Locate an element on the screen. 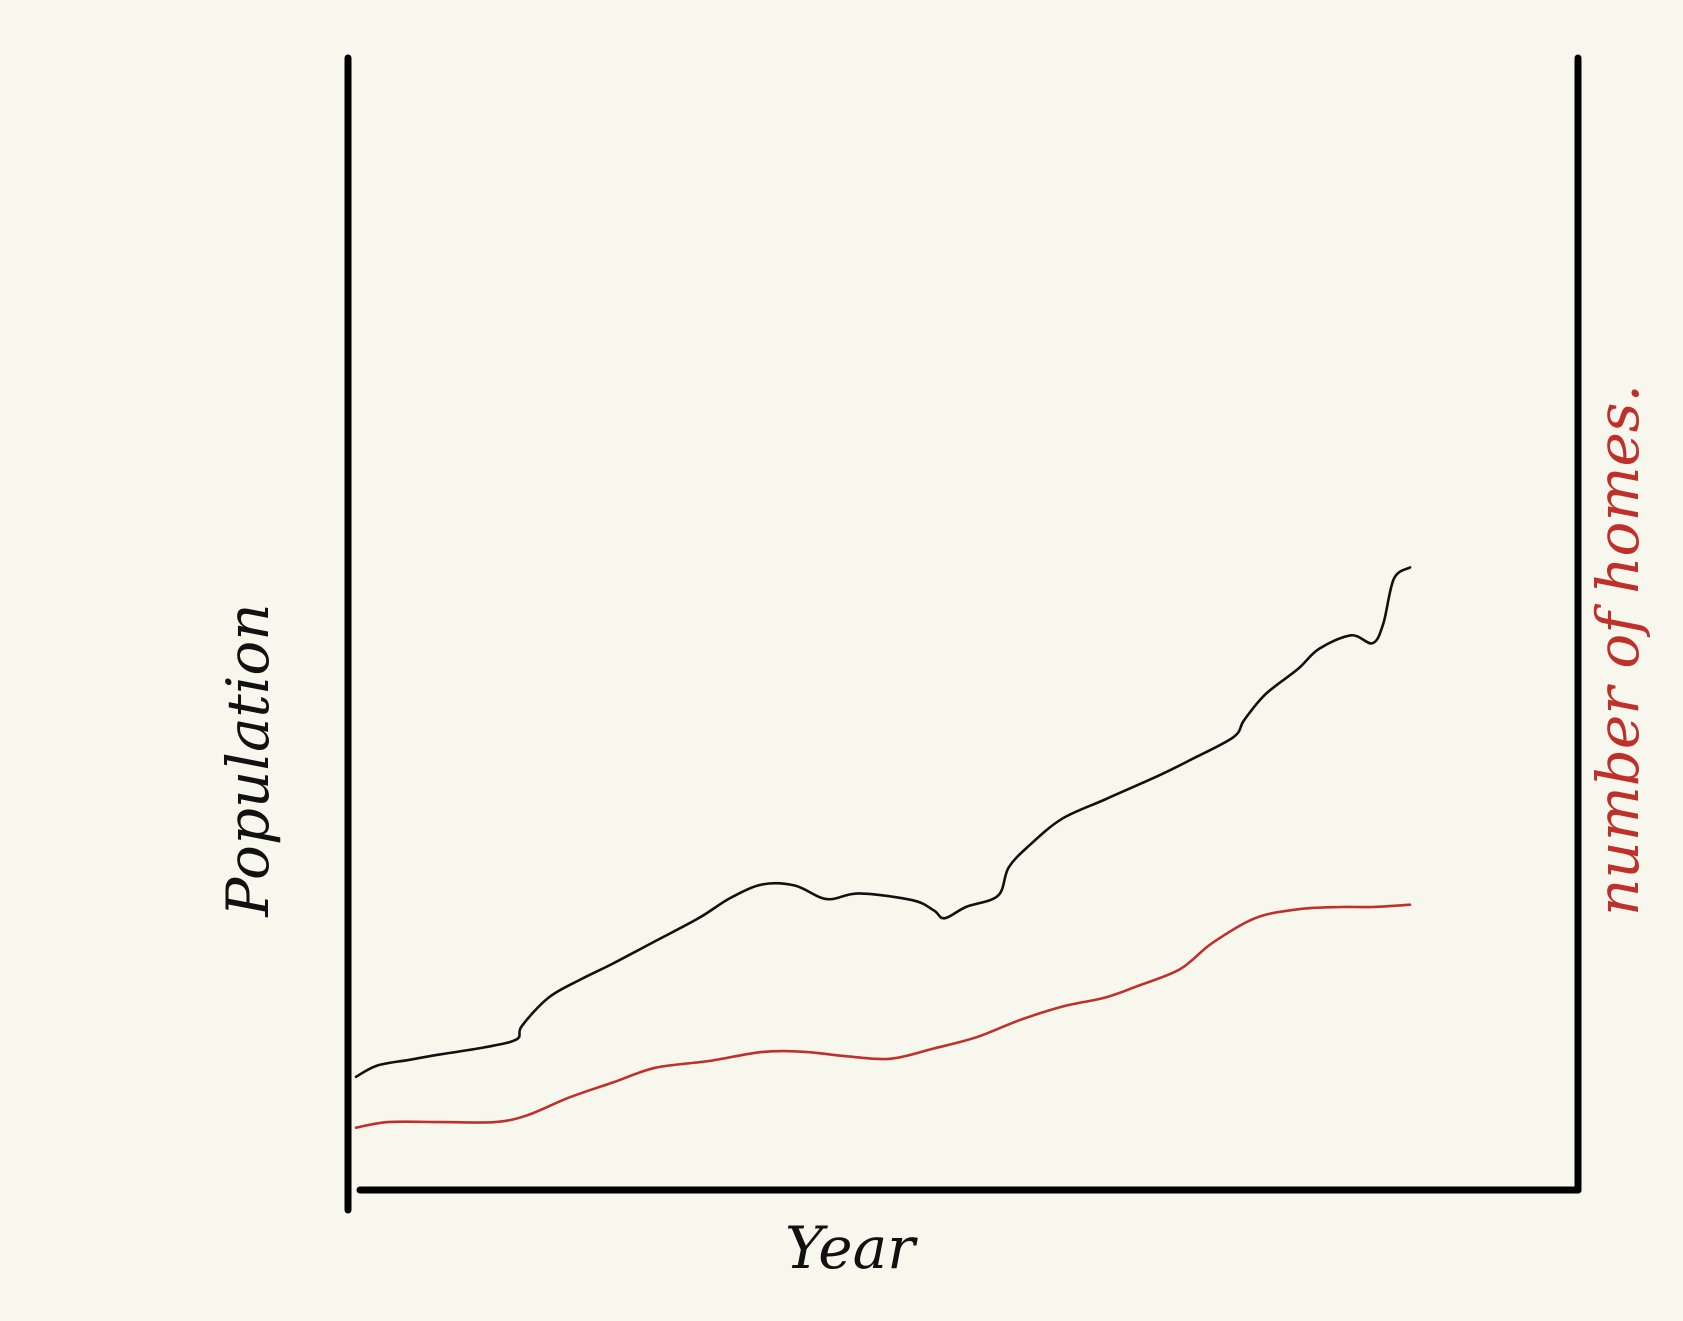 This screenshot has width=1683, height=1321. x-axis-label: Year is located at coordinates (851, 1248).